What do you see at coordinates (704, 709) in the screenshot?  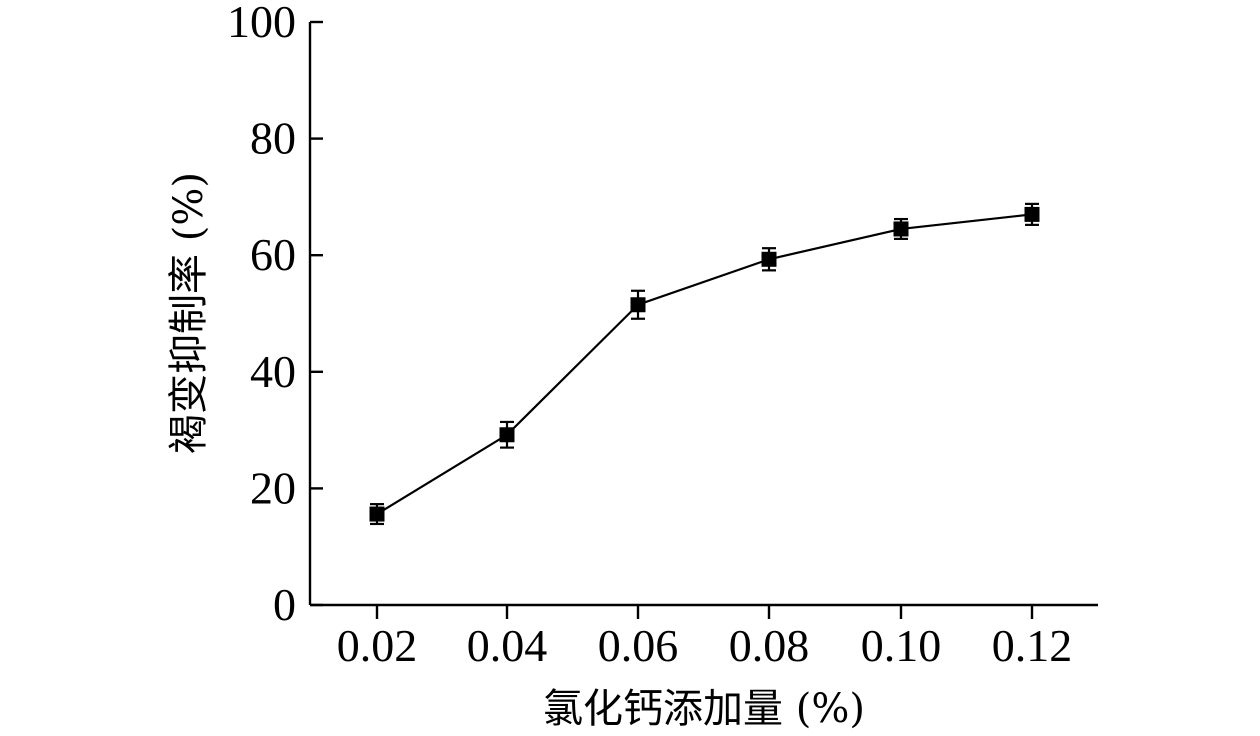 I see `x-axis-title: 氯化钙添加量 (%)` at bounding box center [704, 709].